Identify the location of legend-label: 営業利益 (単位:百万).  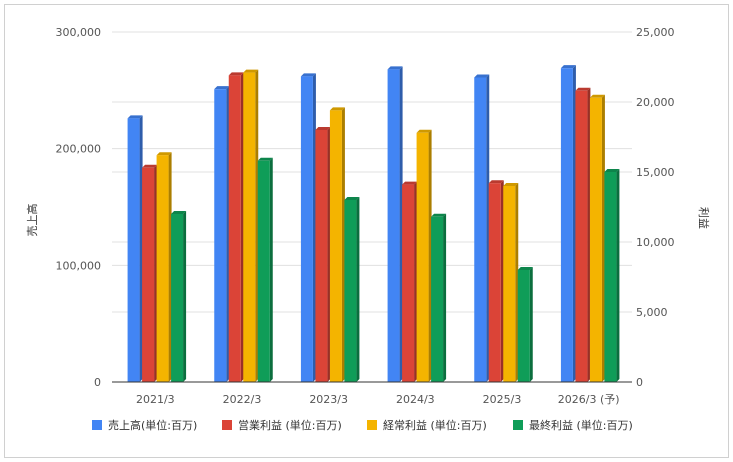
(290, 425).